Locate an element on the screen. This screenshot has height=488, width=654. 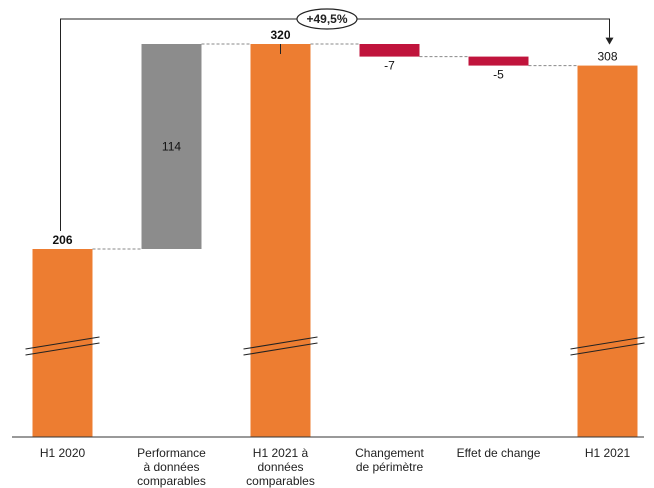
category-label-3: Changement de périmètre is located at coordinates (389, 460).